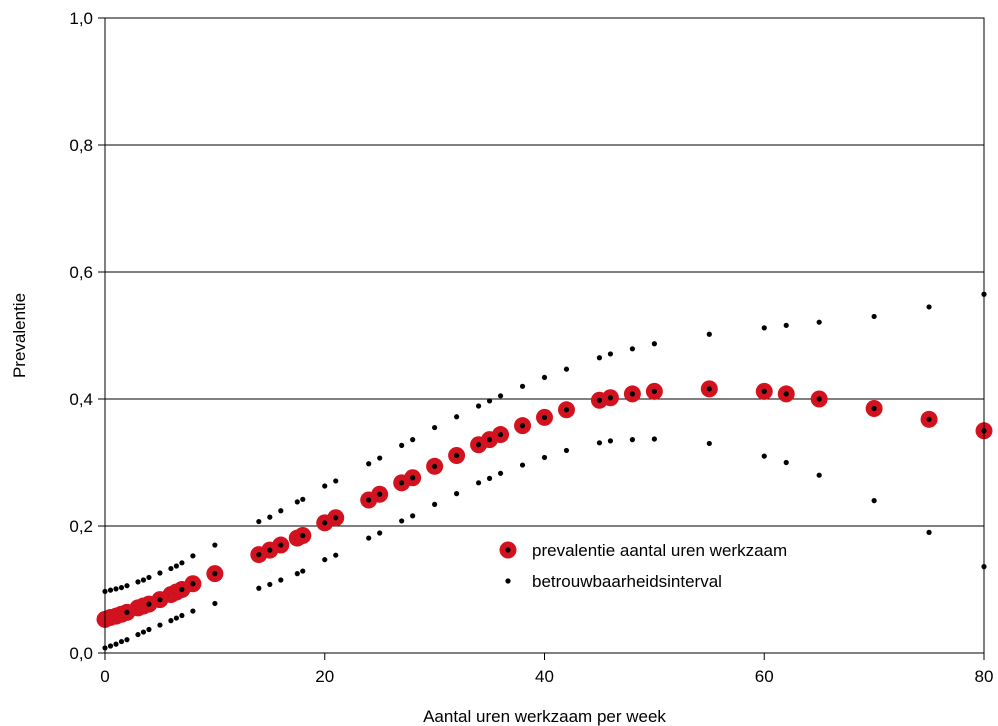  Describe the element at coordinates (81, 18) in the screenshot. I see `y-tick-label: 1,0` at that location.